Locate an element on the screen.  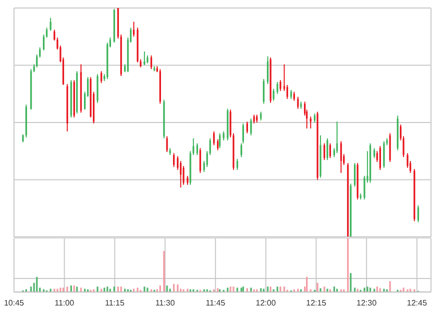
x-tick-label: 11:00 is located at coordinates (64, 303).